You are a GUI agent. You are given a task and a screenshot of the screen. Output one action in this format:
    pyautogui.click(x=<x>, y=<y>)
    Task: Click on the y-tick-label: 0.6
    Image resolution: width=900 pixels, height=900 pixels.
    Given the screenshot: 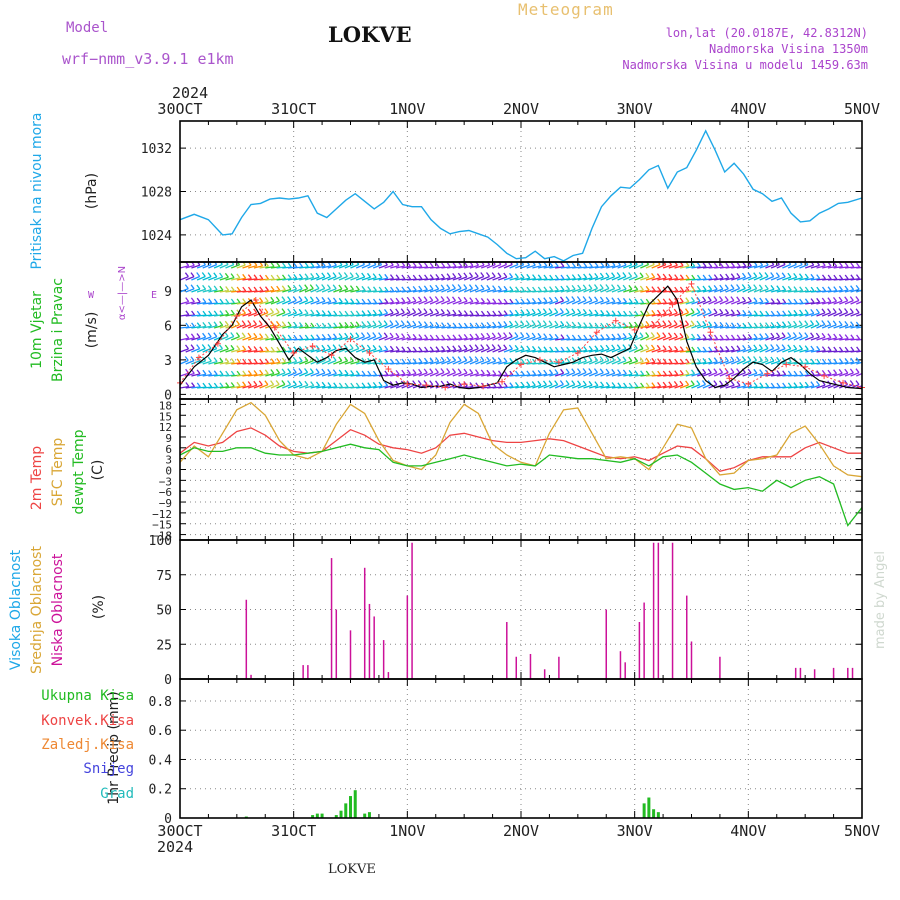 What is the action you would take?
    pyautogui.click(x=160, y=731)
    